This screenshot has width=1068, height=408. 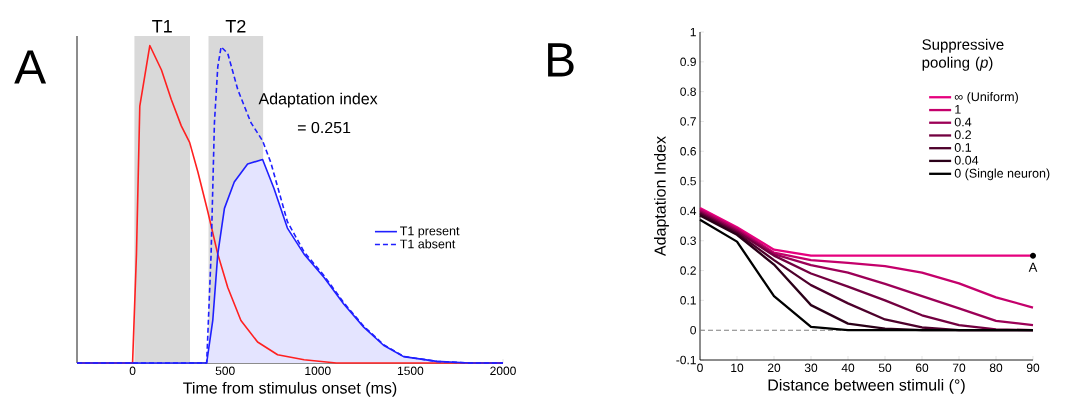 I want to click on y-tick-label: 0.5, so click(x=688, y=181).